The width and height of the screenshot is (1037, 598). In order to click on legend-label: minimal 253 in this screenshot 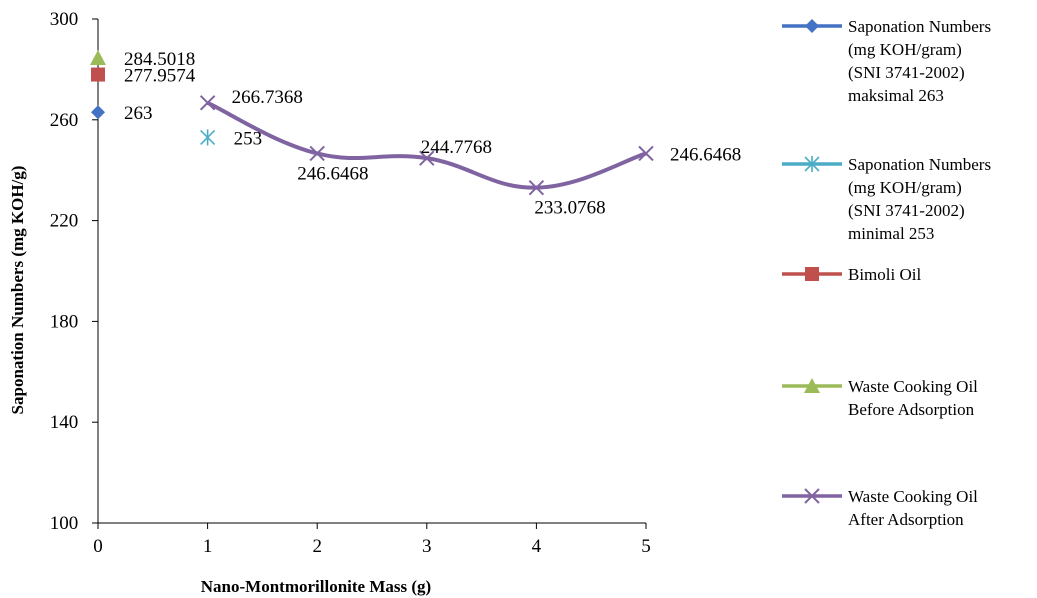, I will do `click(891, 233)`.